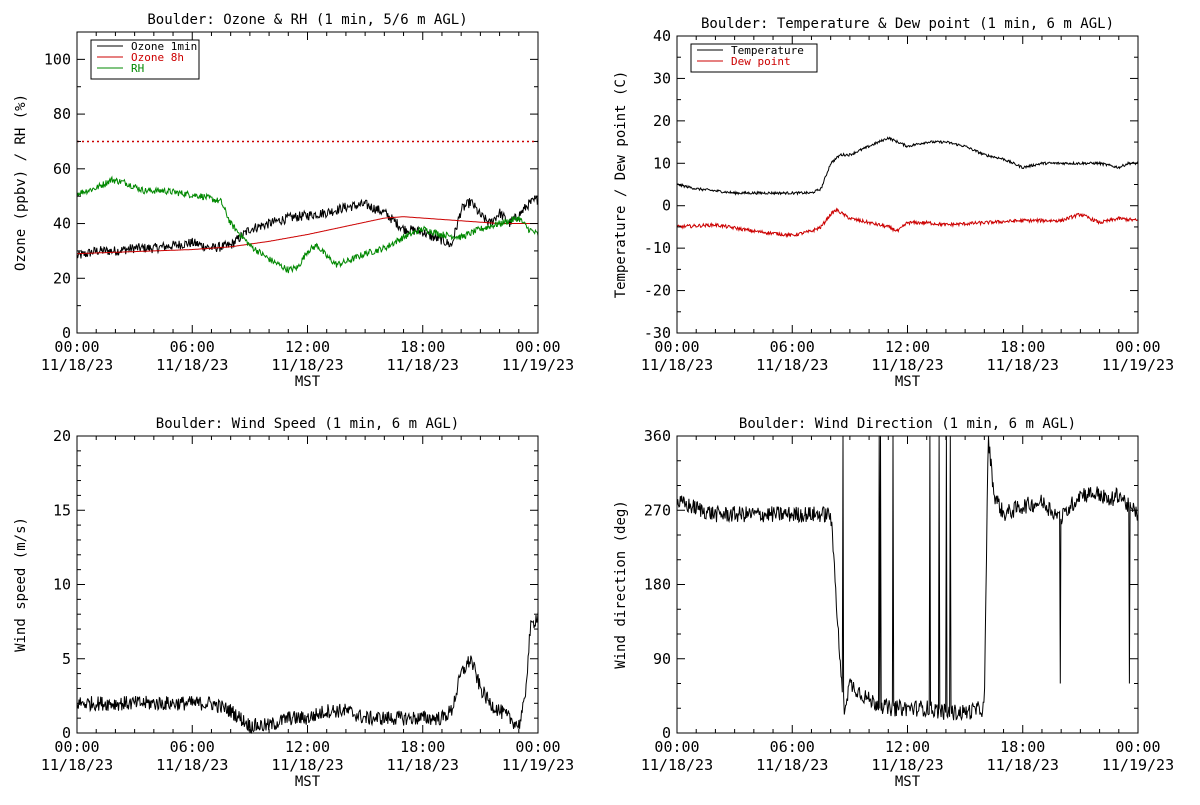 This screenshot has height=805, width=1200. Describe the element at coordinates (164, 46) in the screenshot. I see `legend-label: Ozone 1min` at that location.